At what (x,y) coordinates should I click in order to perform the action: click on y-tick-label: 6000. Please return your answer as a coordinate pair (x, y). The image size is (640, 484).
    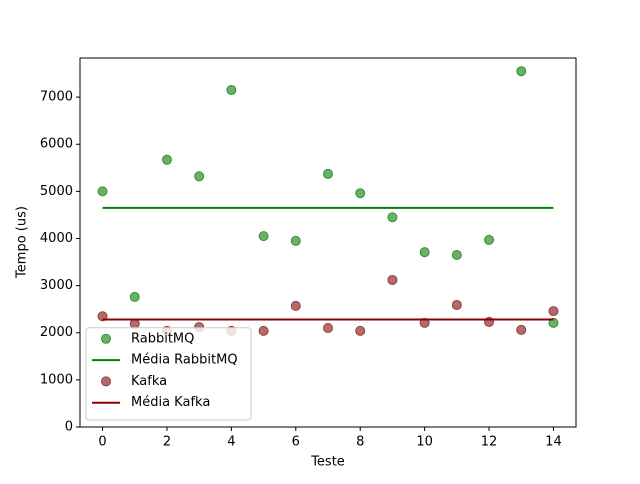
    Looking at the image, I should click on (56, 144).